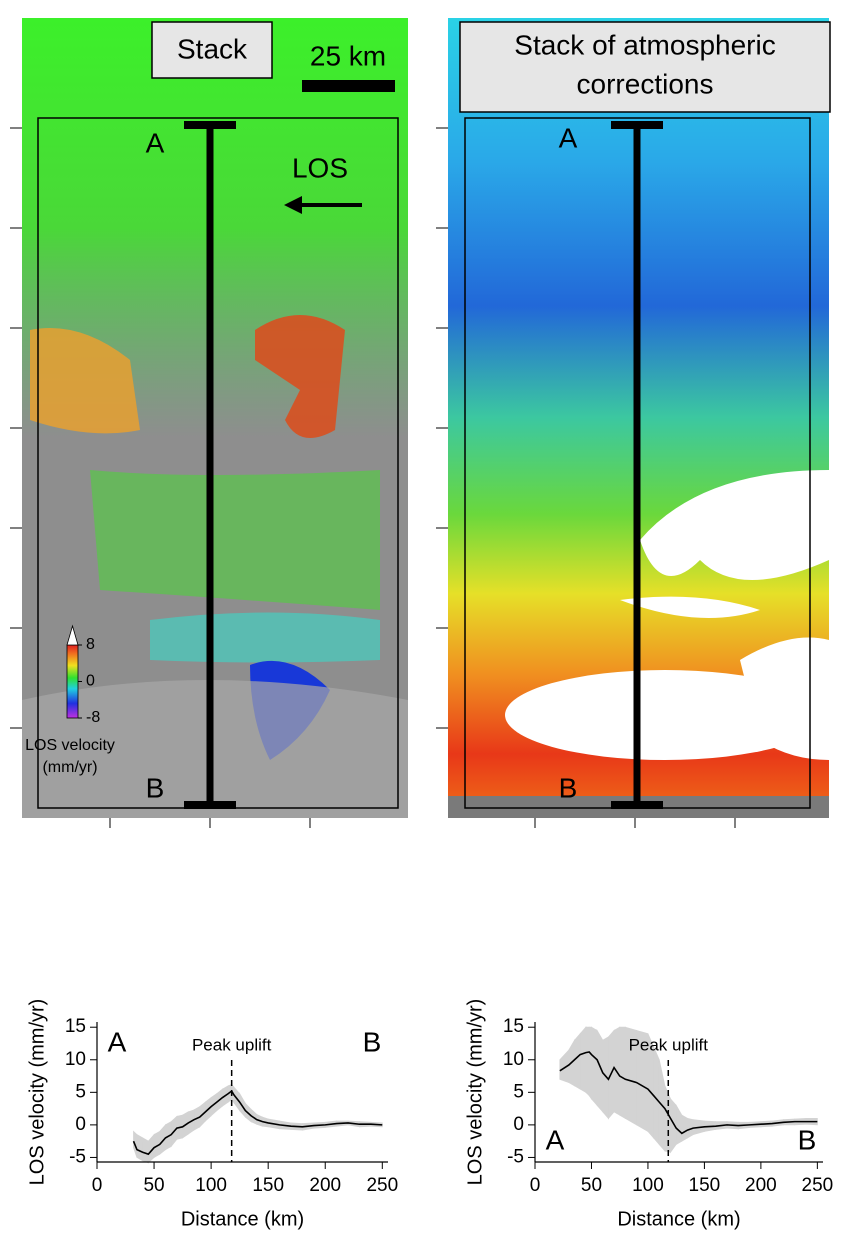 The width and height of the screenshot is (842, 1237). Describe the element at coordinates (293, 205) in the screenshot. I see `los-arrowhead` at that location.